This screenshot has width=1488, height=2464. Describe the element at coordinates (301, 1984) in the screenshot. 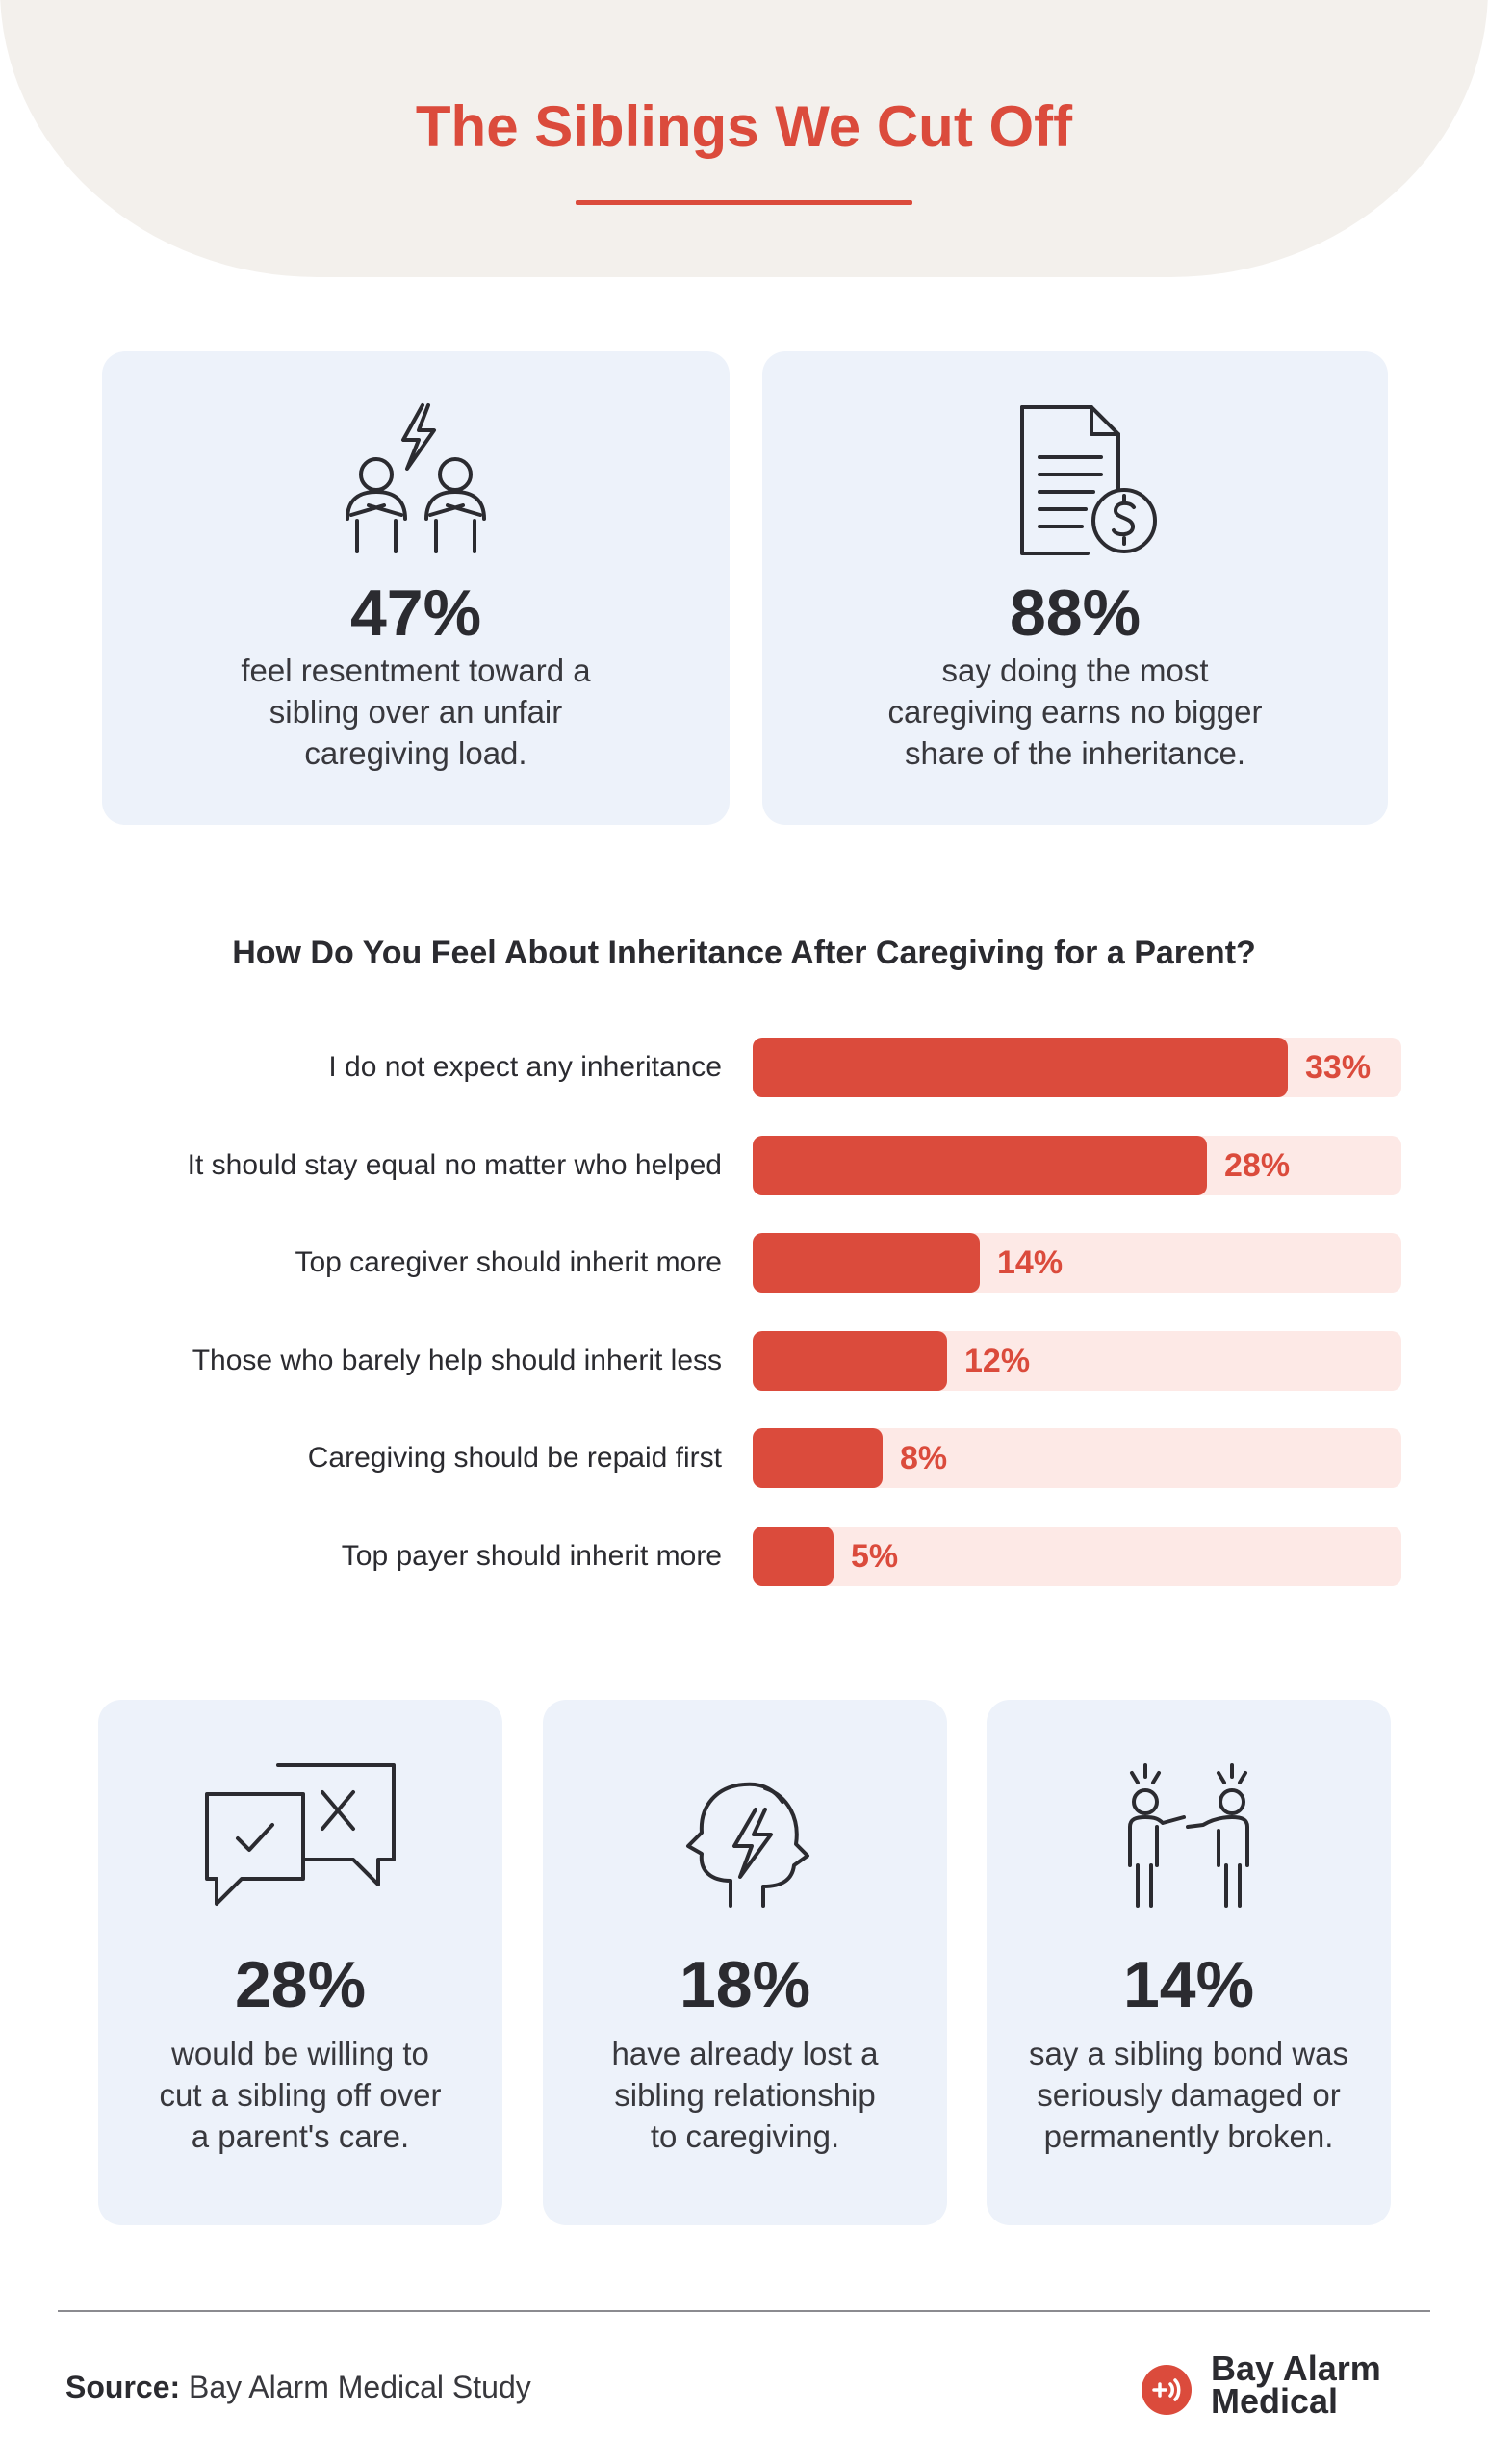

I see `stat-value: 28%` at that location.